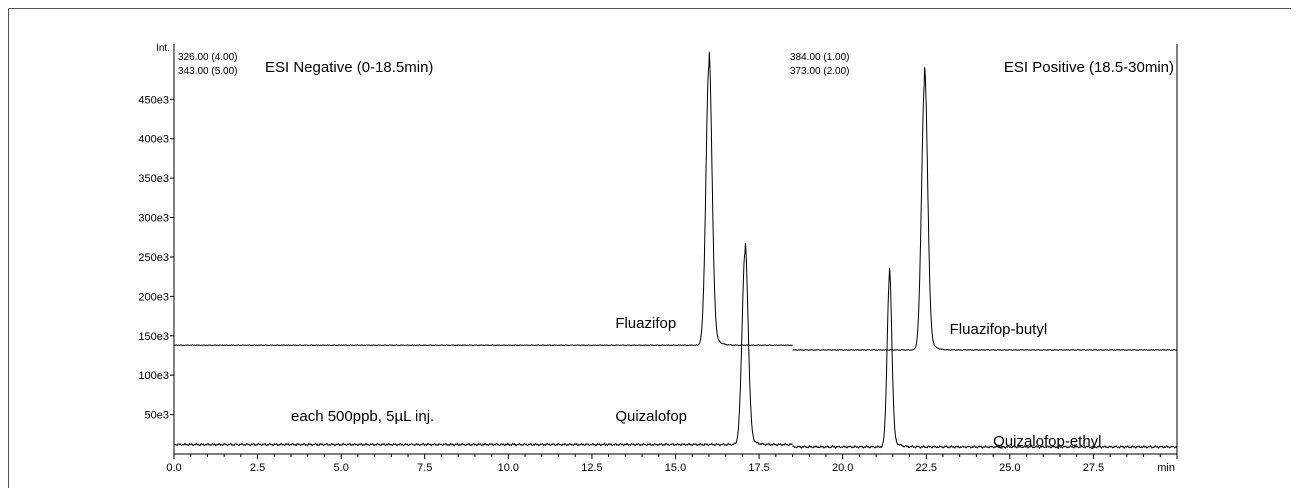  I want to click on x-tick-label: 17.5, so click(758, 468).